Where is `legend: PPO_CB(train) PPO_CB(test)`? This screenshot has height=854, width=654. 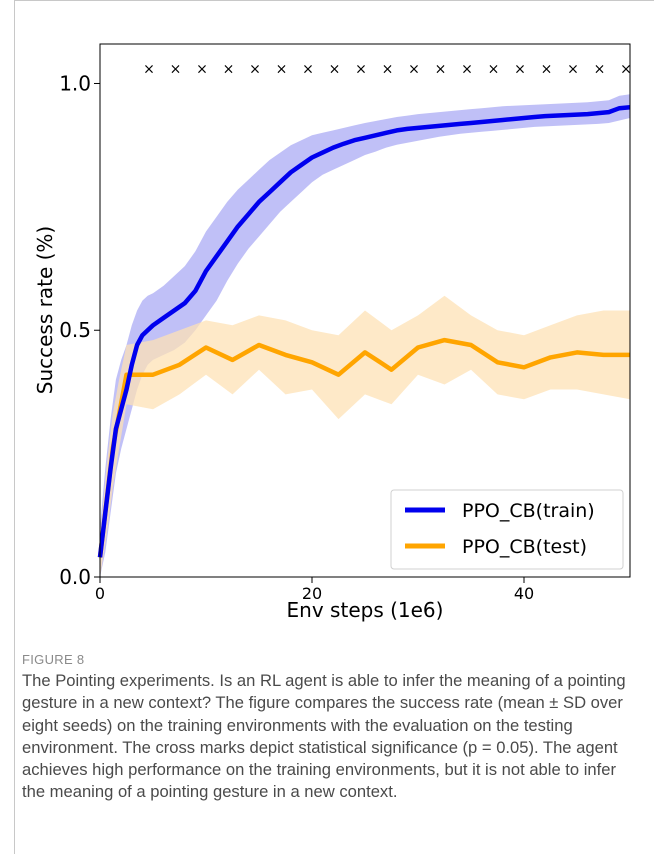 legend: PPO_CB(train) PPO_CB(test) is located at coordinates (507, 529).